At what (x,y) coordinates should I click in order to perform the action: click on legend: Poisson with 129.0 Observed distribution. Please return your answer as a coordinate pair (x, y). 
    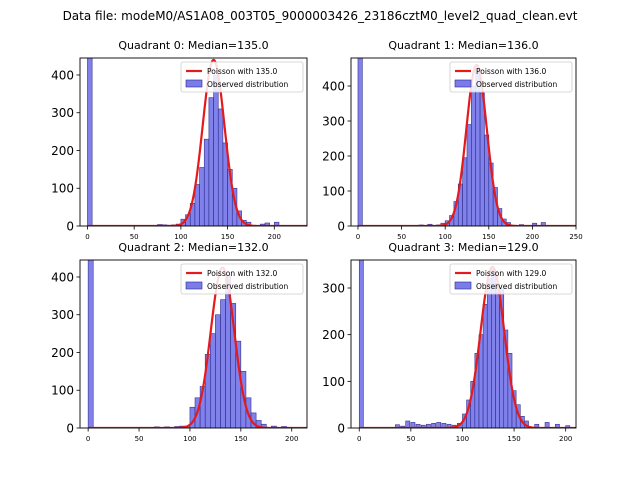
    Looking at the image, I should click on (511, 279).